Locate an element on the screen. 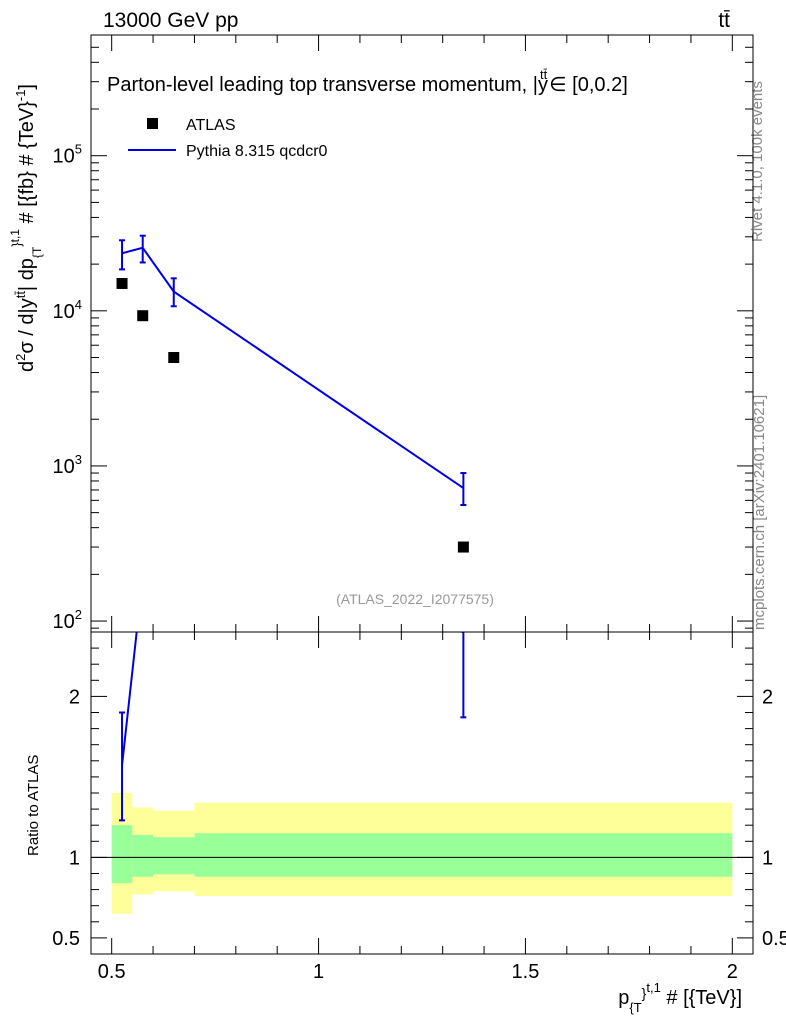  legend: ATLAS Pythia 8.315 qcdcr0 is located at coordinates (228, 138).